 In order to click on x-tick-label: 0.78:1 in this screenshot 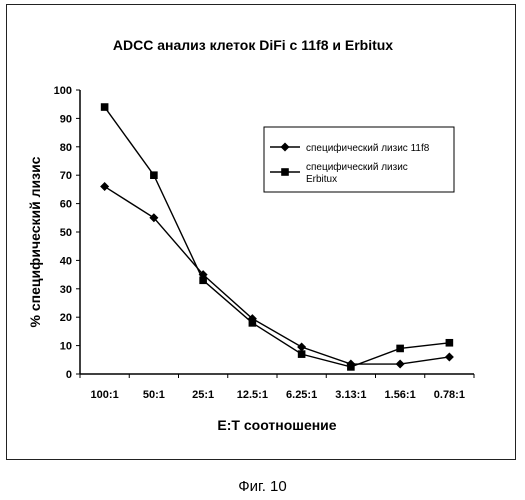, I will do `click(449, 395)`.